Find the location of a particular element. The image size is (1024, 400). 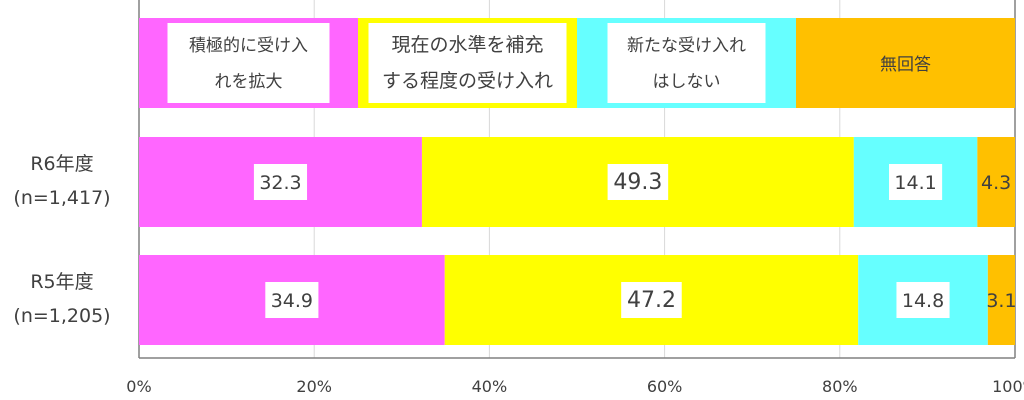

legend-label: する程度の受け入れ is located at coordinates (467, 81).